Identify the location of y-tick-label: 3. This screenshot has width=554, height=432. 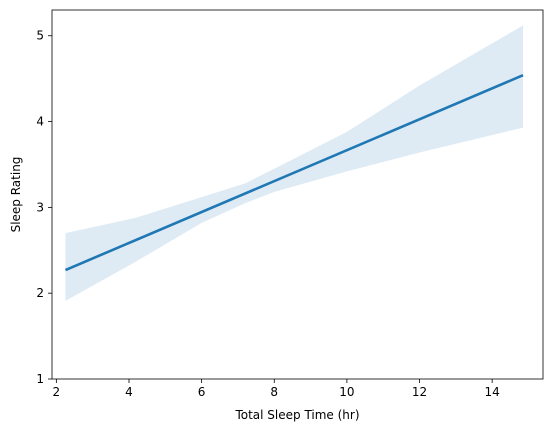
(40, 207).